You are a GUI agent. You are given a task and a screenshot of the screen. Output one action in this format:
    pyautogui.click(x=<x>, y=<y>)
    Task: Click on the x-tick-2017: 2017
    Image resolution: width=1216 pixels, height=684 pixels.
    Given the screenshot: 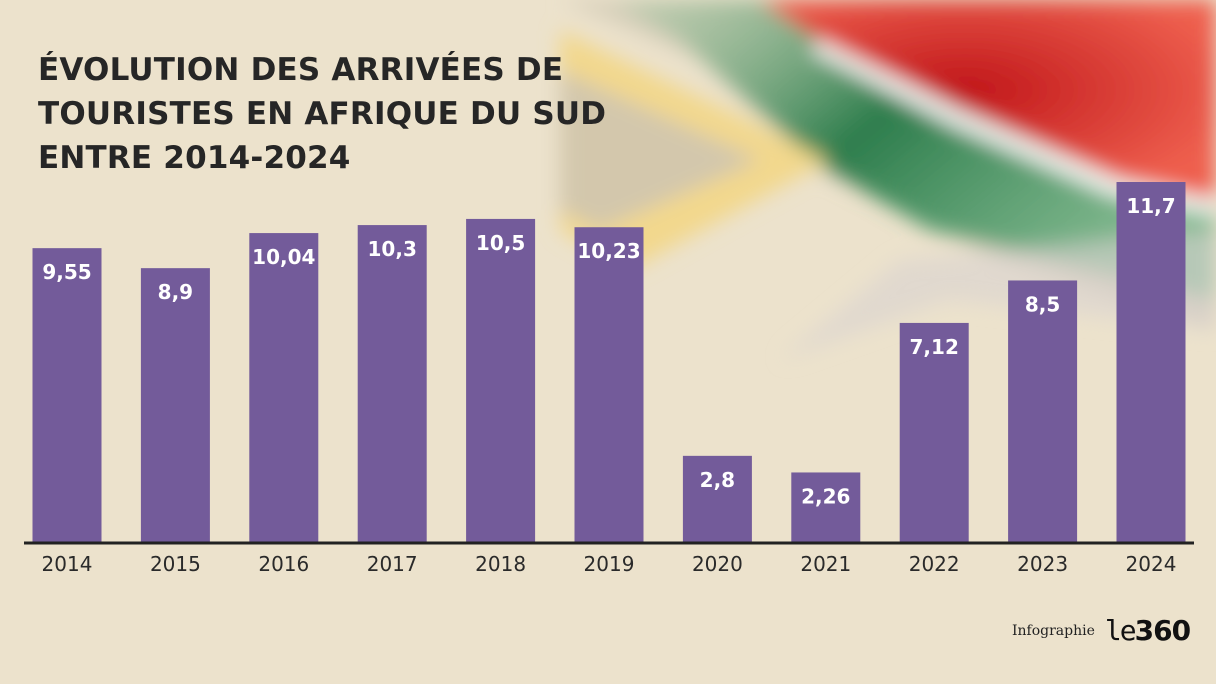 What is the action you would take?
    pyautogui.click(x=392, y=564)
    